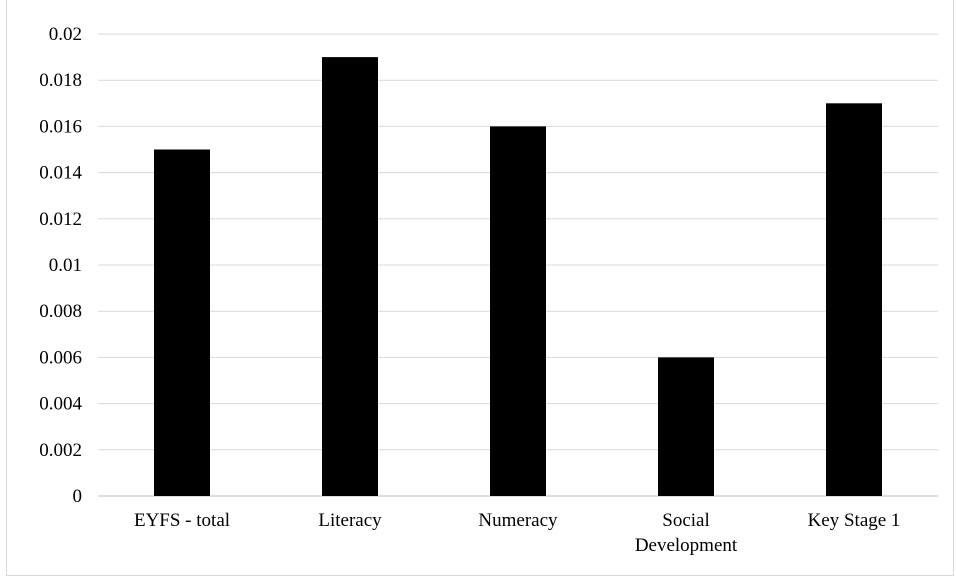 The image size is (956, 578). What do you see at coordinates (60, 219) in the screenshot?
I see `y-tick-label: 0.012` at bounding box center [60, 219].